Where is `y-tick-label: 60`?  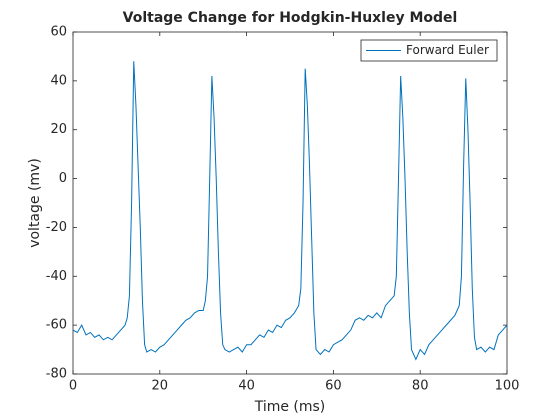
y-tick-label: 60 is located at coordinates (58, 32).